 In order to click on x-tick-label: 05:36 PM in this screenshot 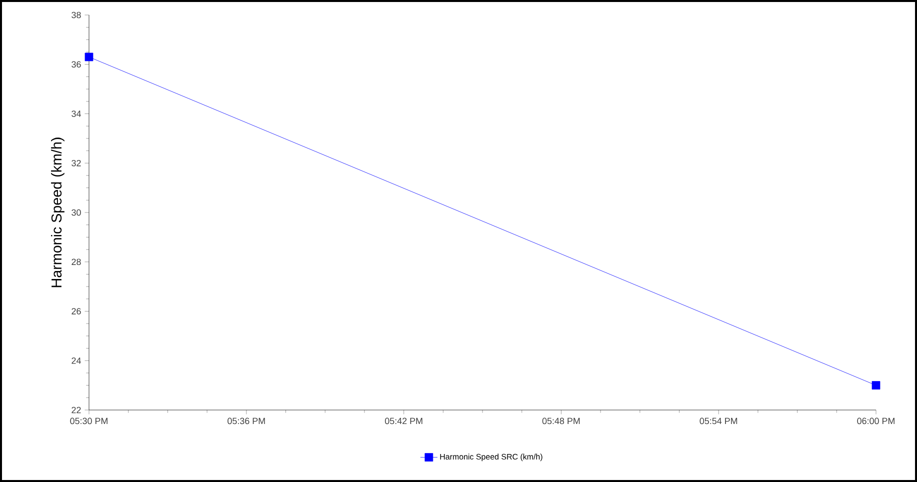, I will do `click(246, 421)`.